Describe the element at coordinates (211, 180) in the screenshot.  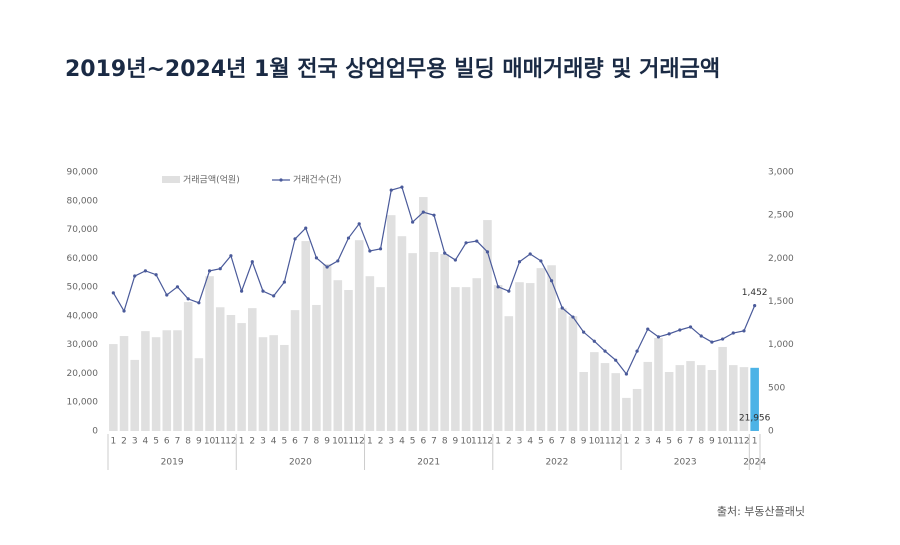
I see `legend-label: 거래금액(억원)` at that location.